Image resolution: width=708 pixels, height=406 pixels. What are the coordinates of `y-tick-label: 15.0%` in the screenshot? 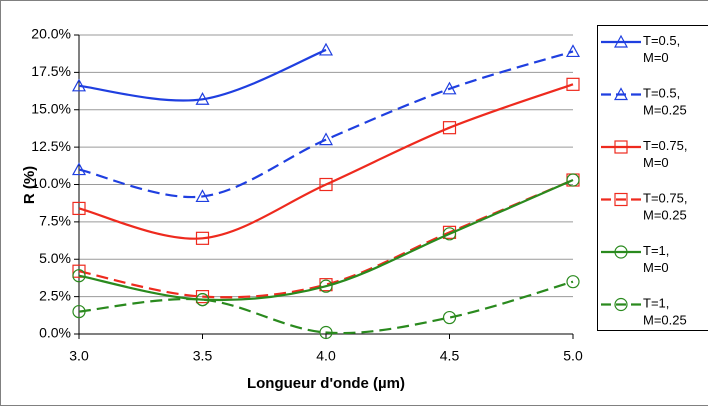 It's located at (51, 108).